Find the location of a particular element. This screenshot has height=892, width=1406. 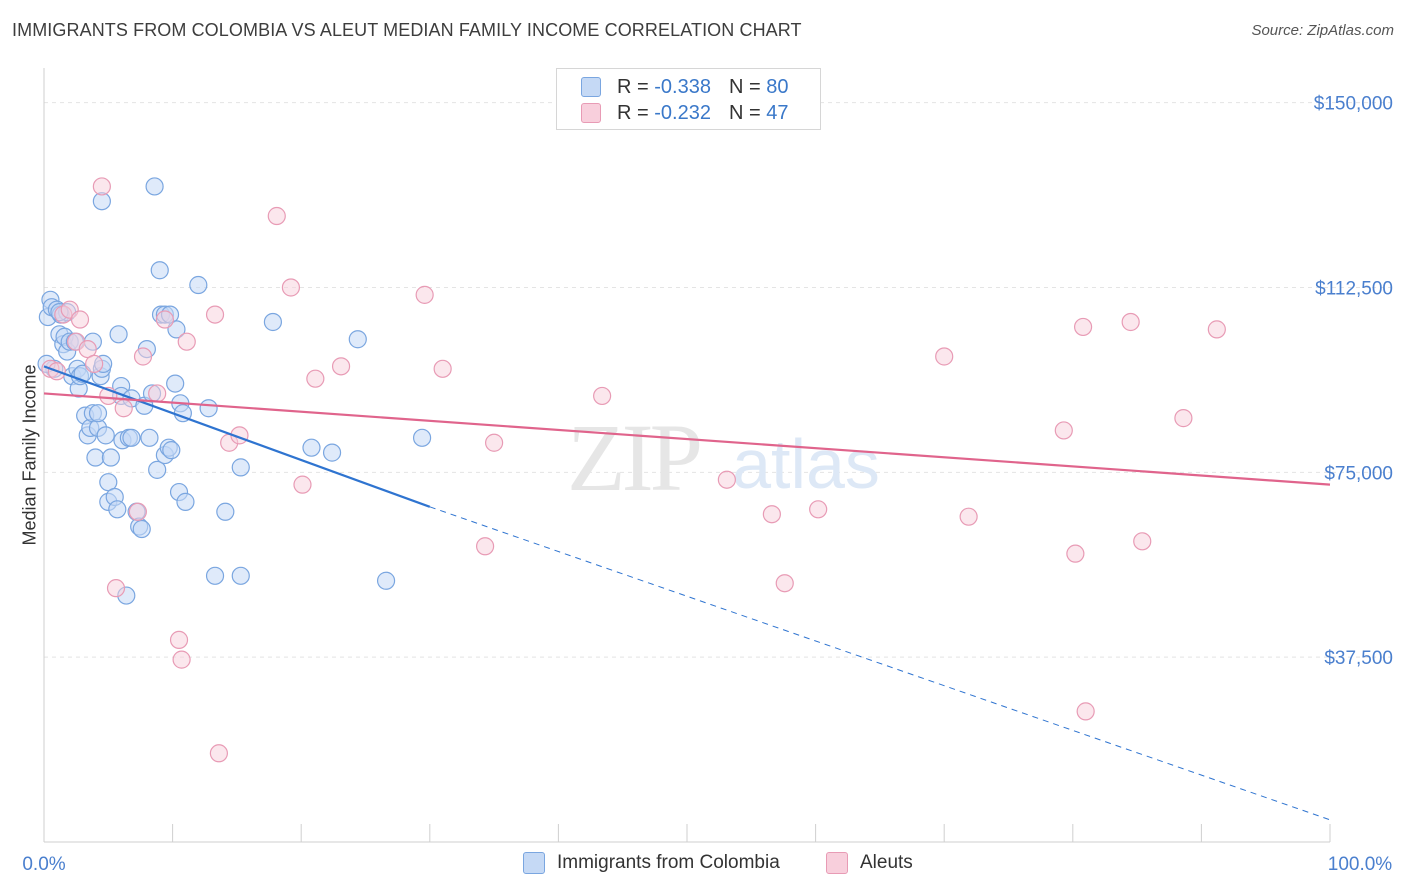

legend-n-value: 80 is located at coordinates (777, 86).